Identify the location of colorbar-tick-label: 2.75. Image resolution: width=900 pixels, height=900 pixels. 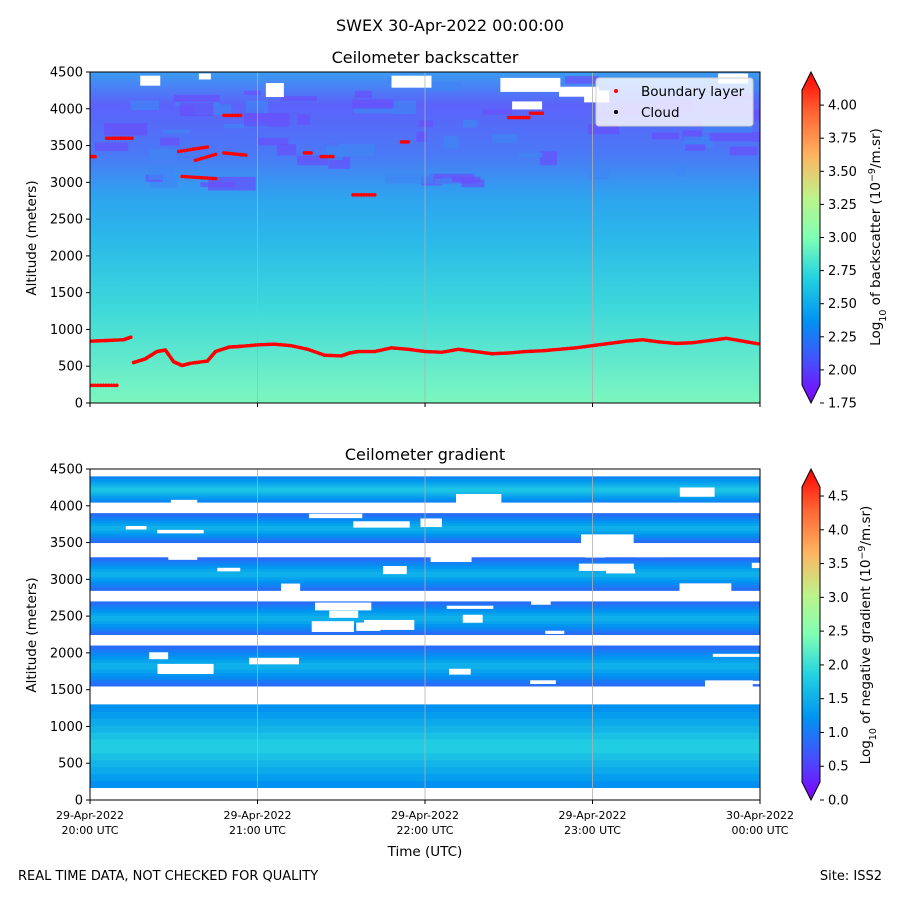
(842, 271).